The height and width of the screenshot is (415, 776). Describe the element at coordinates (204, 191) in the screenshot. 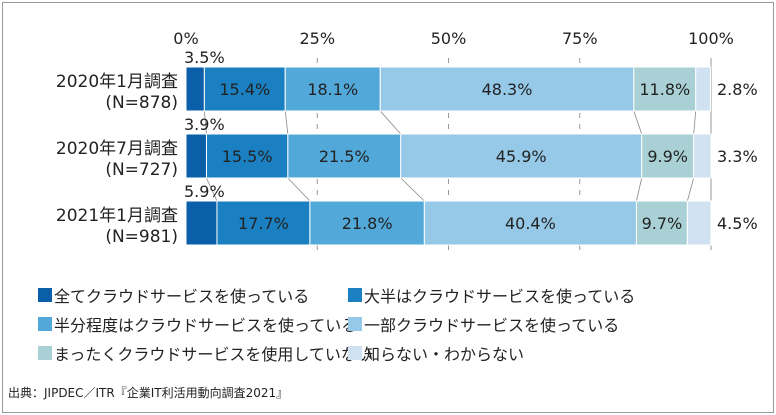

I see `data-label: 5.9%` at that location.